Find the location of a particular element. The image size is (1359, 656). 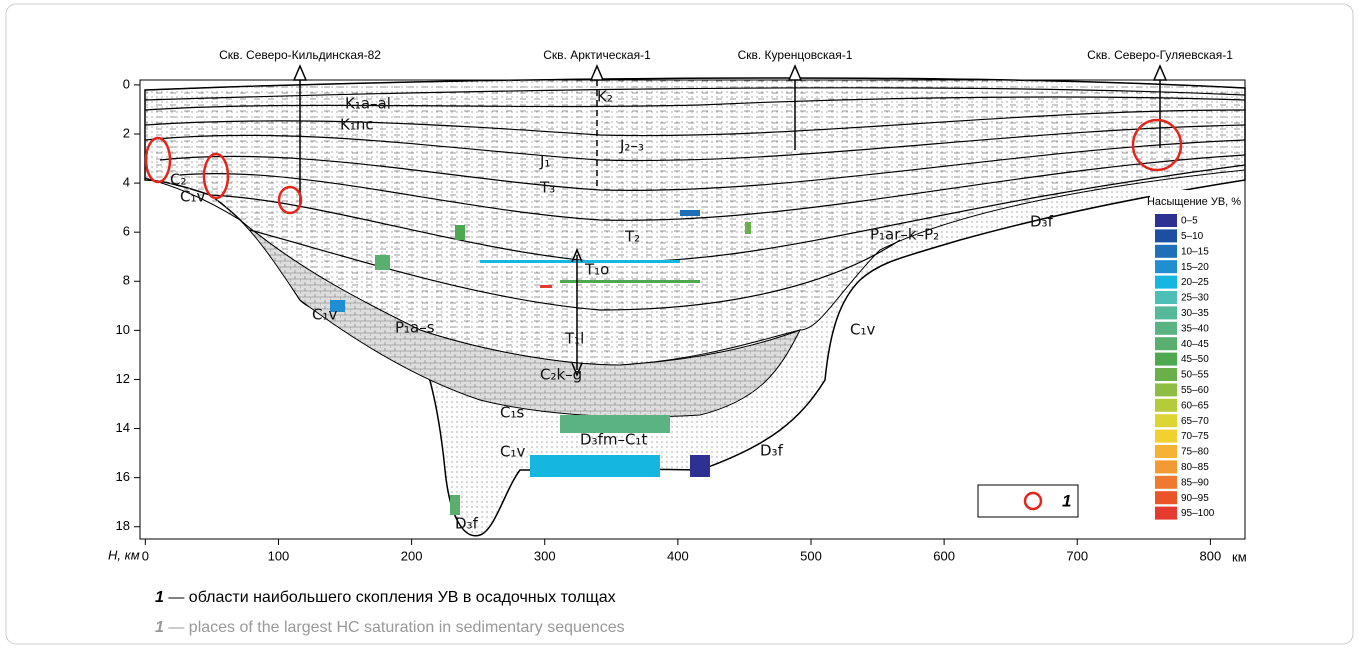

y-tick-label: 16 is located at coordinates (123, 476).